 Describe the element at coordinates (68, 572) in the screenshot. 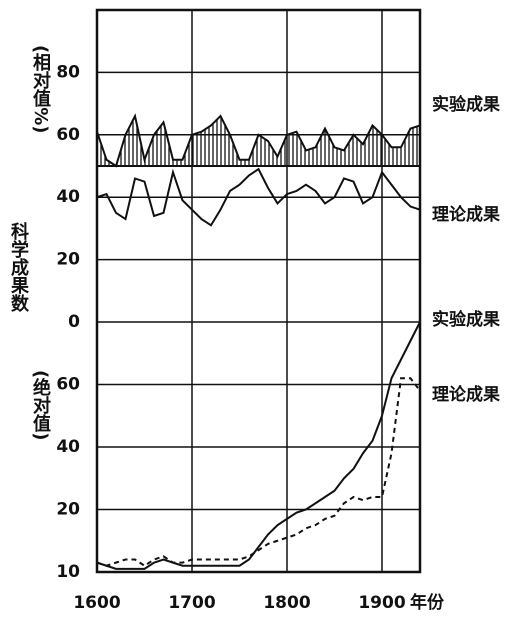

I see `y-tick-label: 10` at that location.